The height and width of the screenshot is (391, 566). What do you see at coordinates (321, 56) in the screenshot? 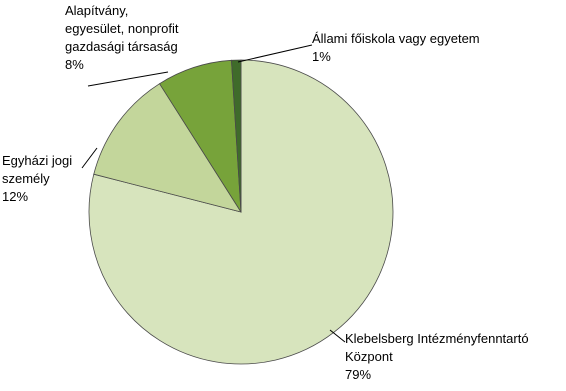
I see `value-label: 1%` at bounding box center [321, 56].